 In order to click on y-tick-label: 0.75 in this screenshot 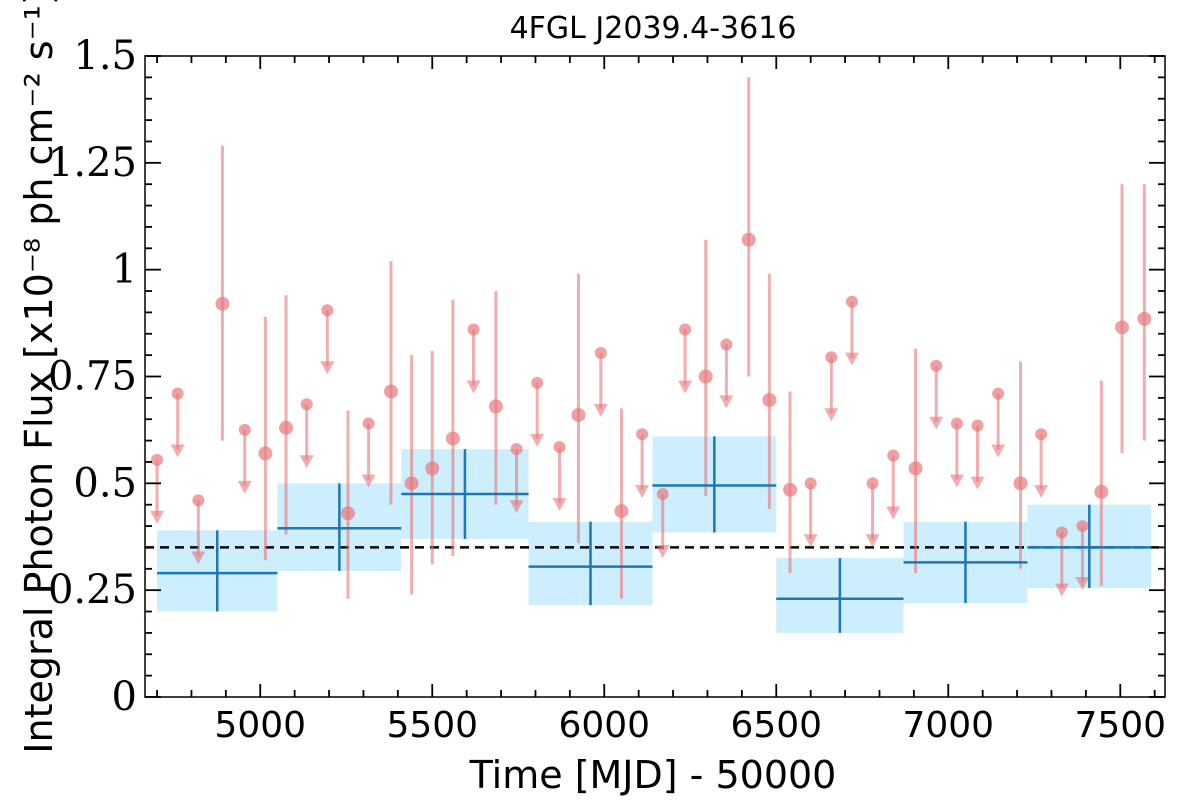, I will do `click(92, 377)`.